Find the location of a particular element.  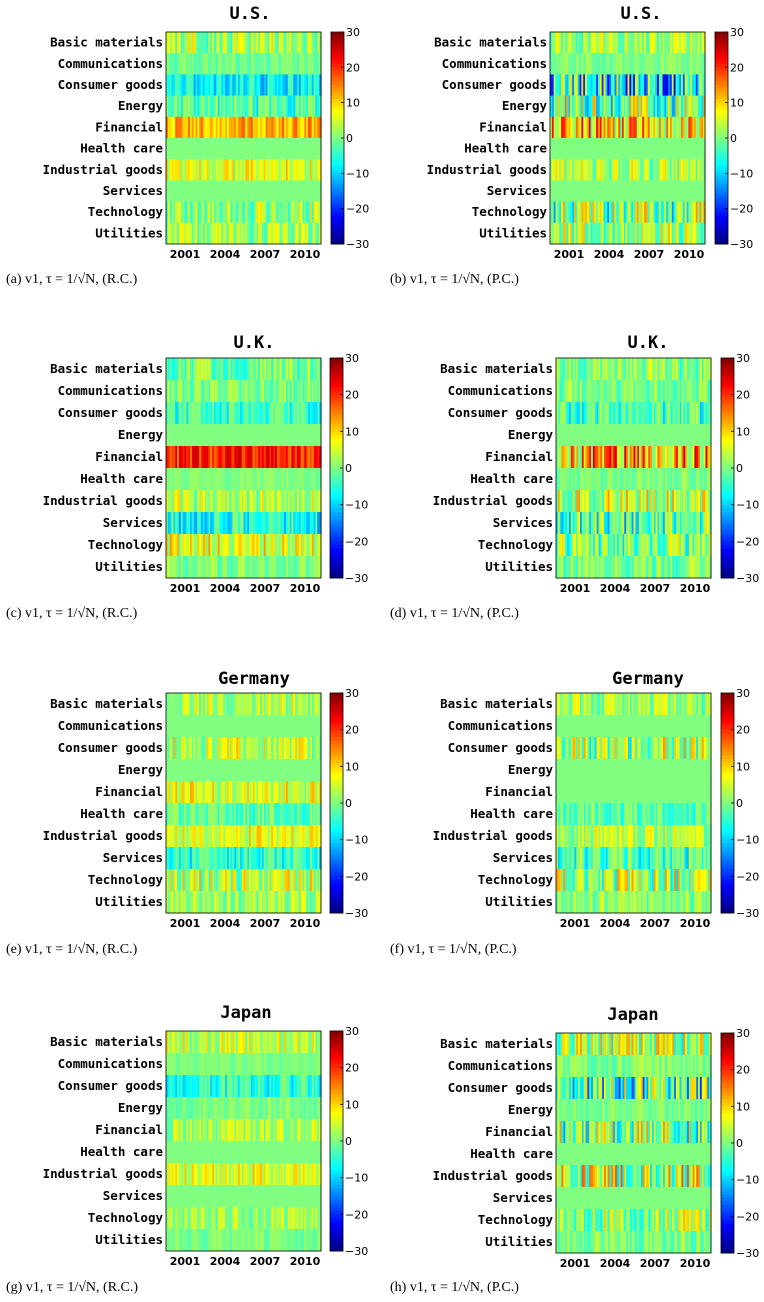

sector-label: Basic materials is located at coordinates (106, 42).